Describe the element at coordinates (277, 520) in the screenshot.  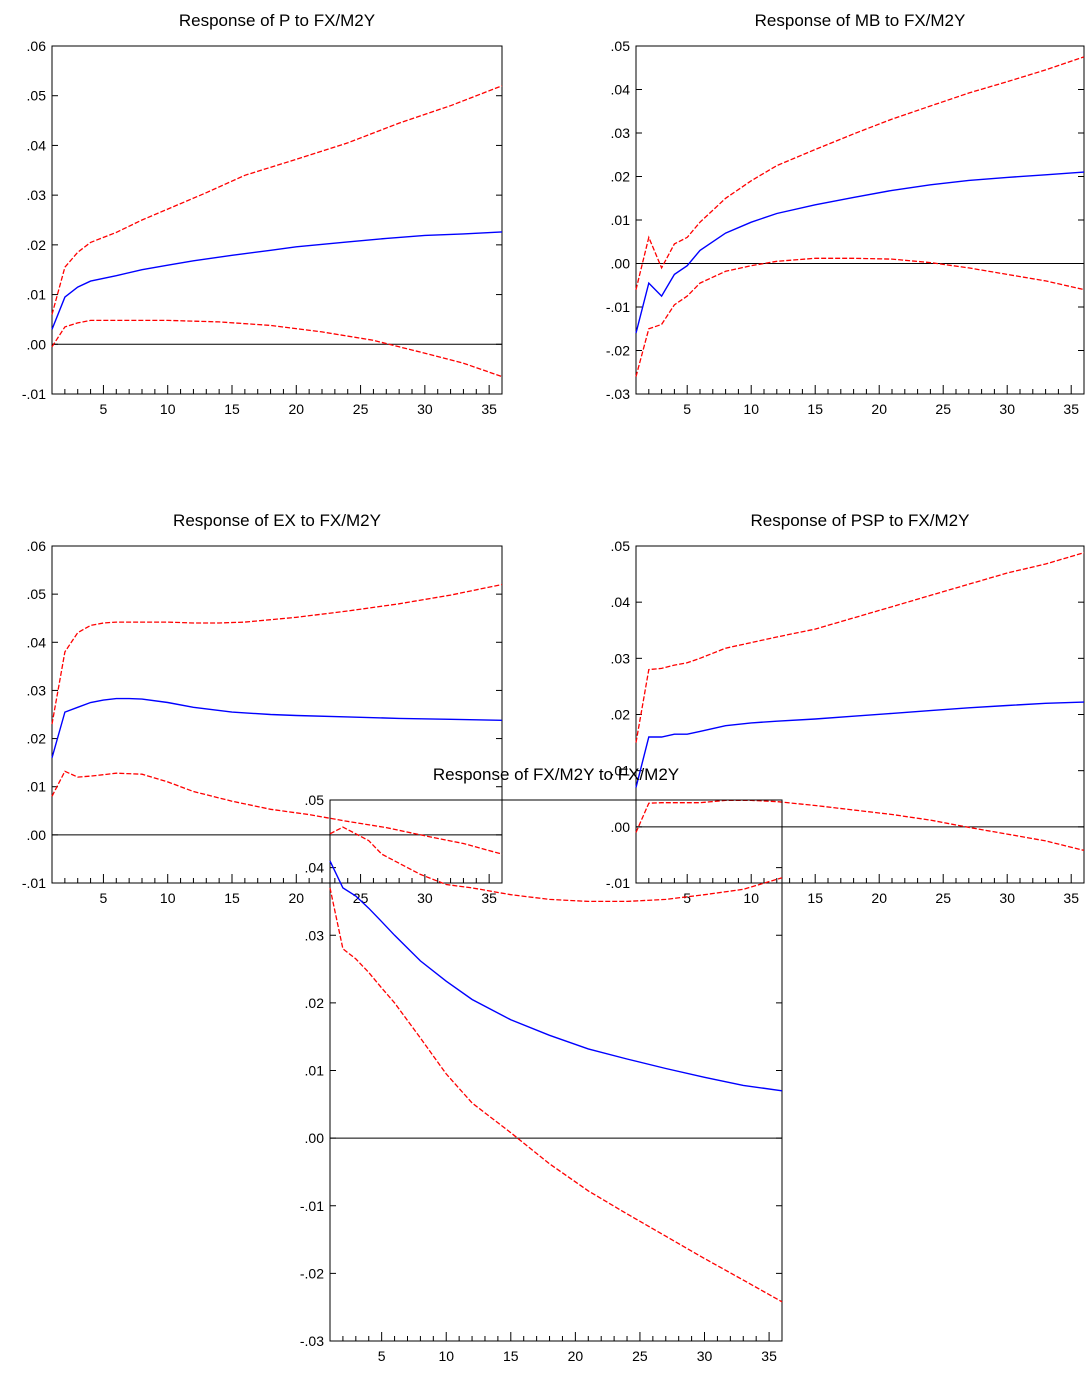
I see `chart-title: Response of EX to FX/M2Y` at that location.